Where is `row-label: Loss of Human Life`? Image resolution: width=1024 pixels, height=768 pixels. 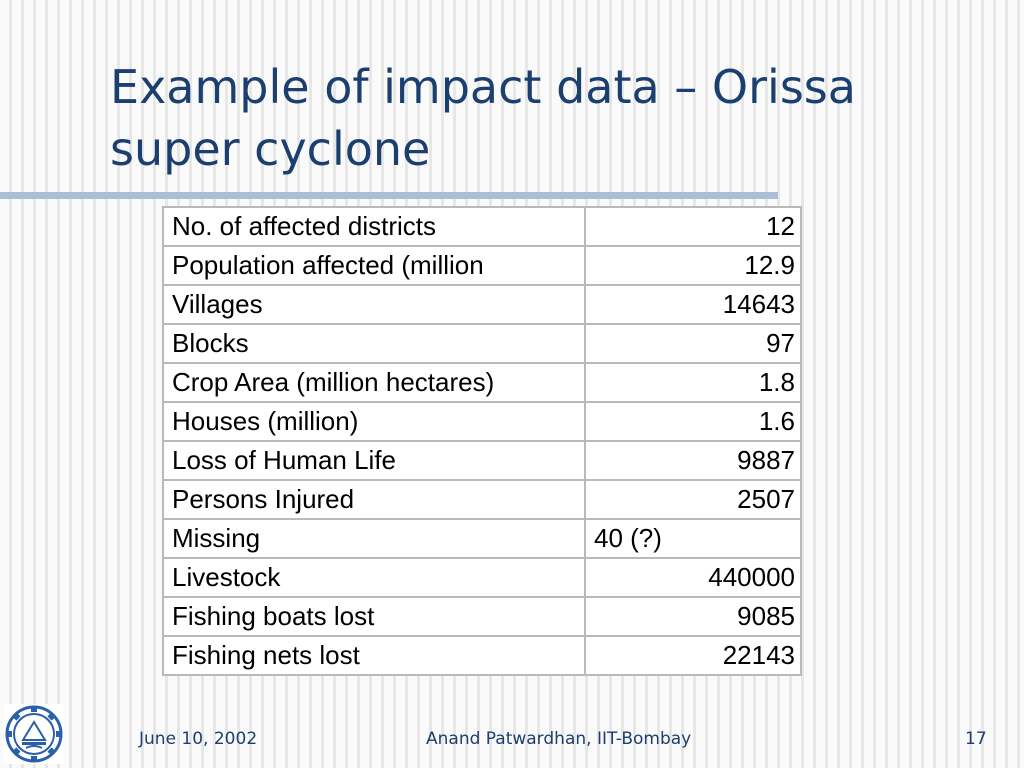
row-label: Loss of Human Life is located at coordinates (374, 460).